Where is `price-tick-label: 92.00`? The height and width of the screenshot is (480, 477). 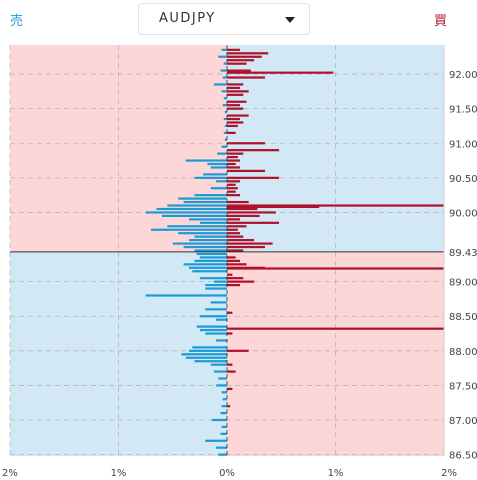 price-tick-label: 92.00 is located at coordinates (463, 75).